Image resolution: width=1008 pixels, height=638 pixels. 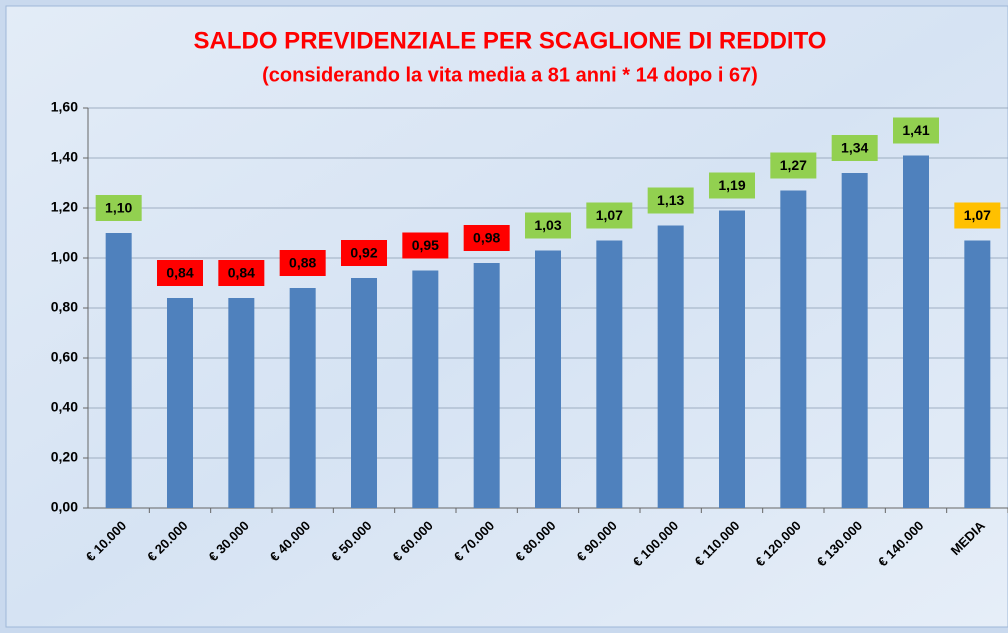 What do you see at coordinates (64, 107) in the screenshot?
I see `y-tick-label: 1,60` at bounding box center [64, 107].